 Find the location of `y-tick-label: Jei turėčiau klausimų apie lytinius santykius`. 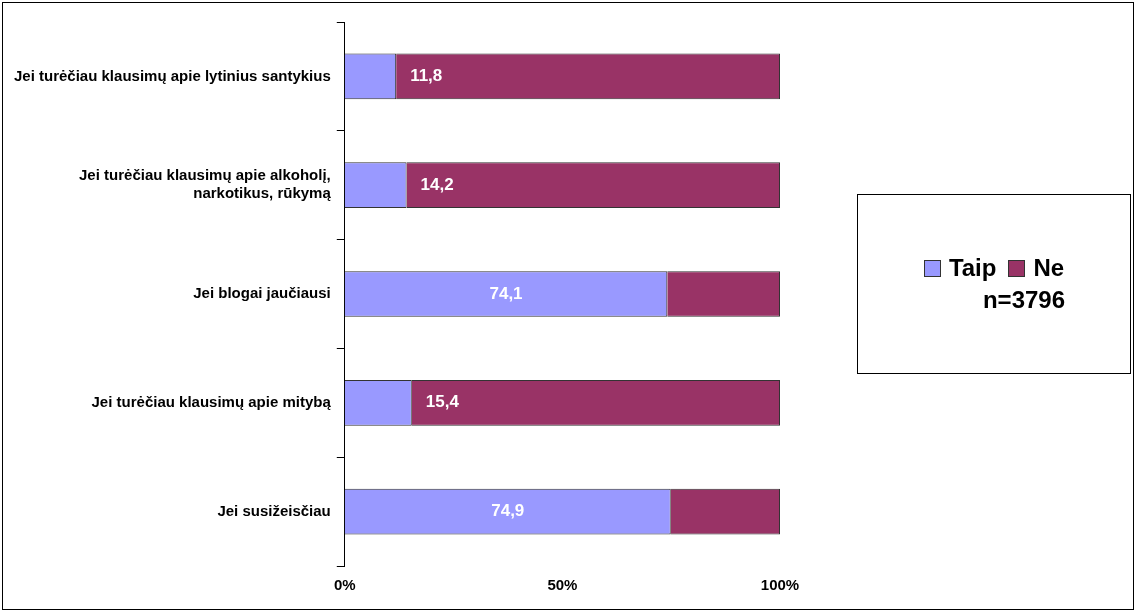

y-tick-label: Jei turėčiau klausimų apie lytinius santykius is located at coordinates (172, 75).